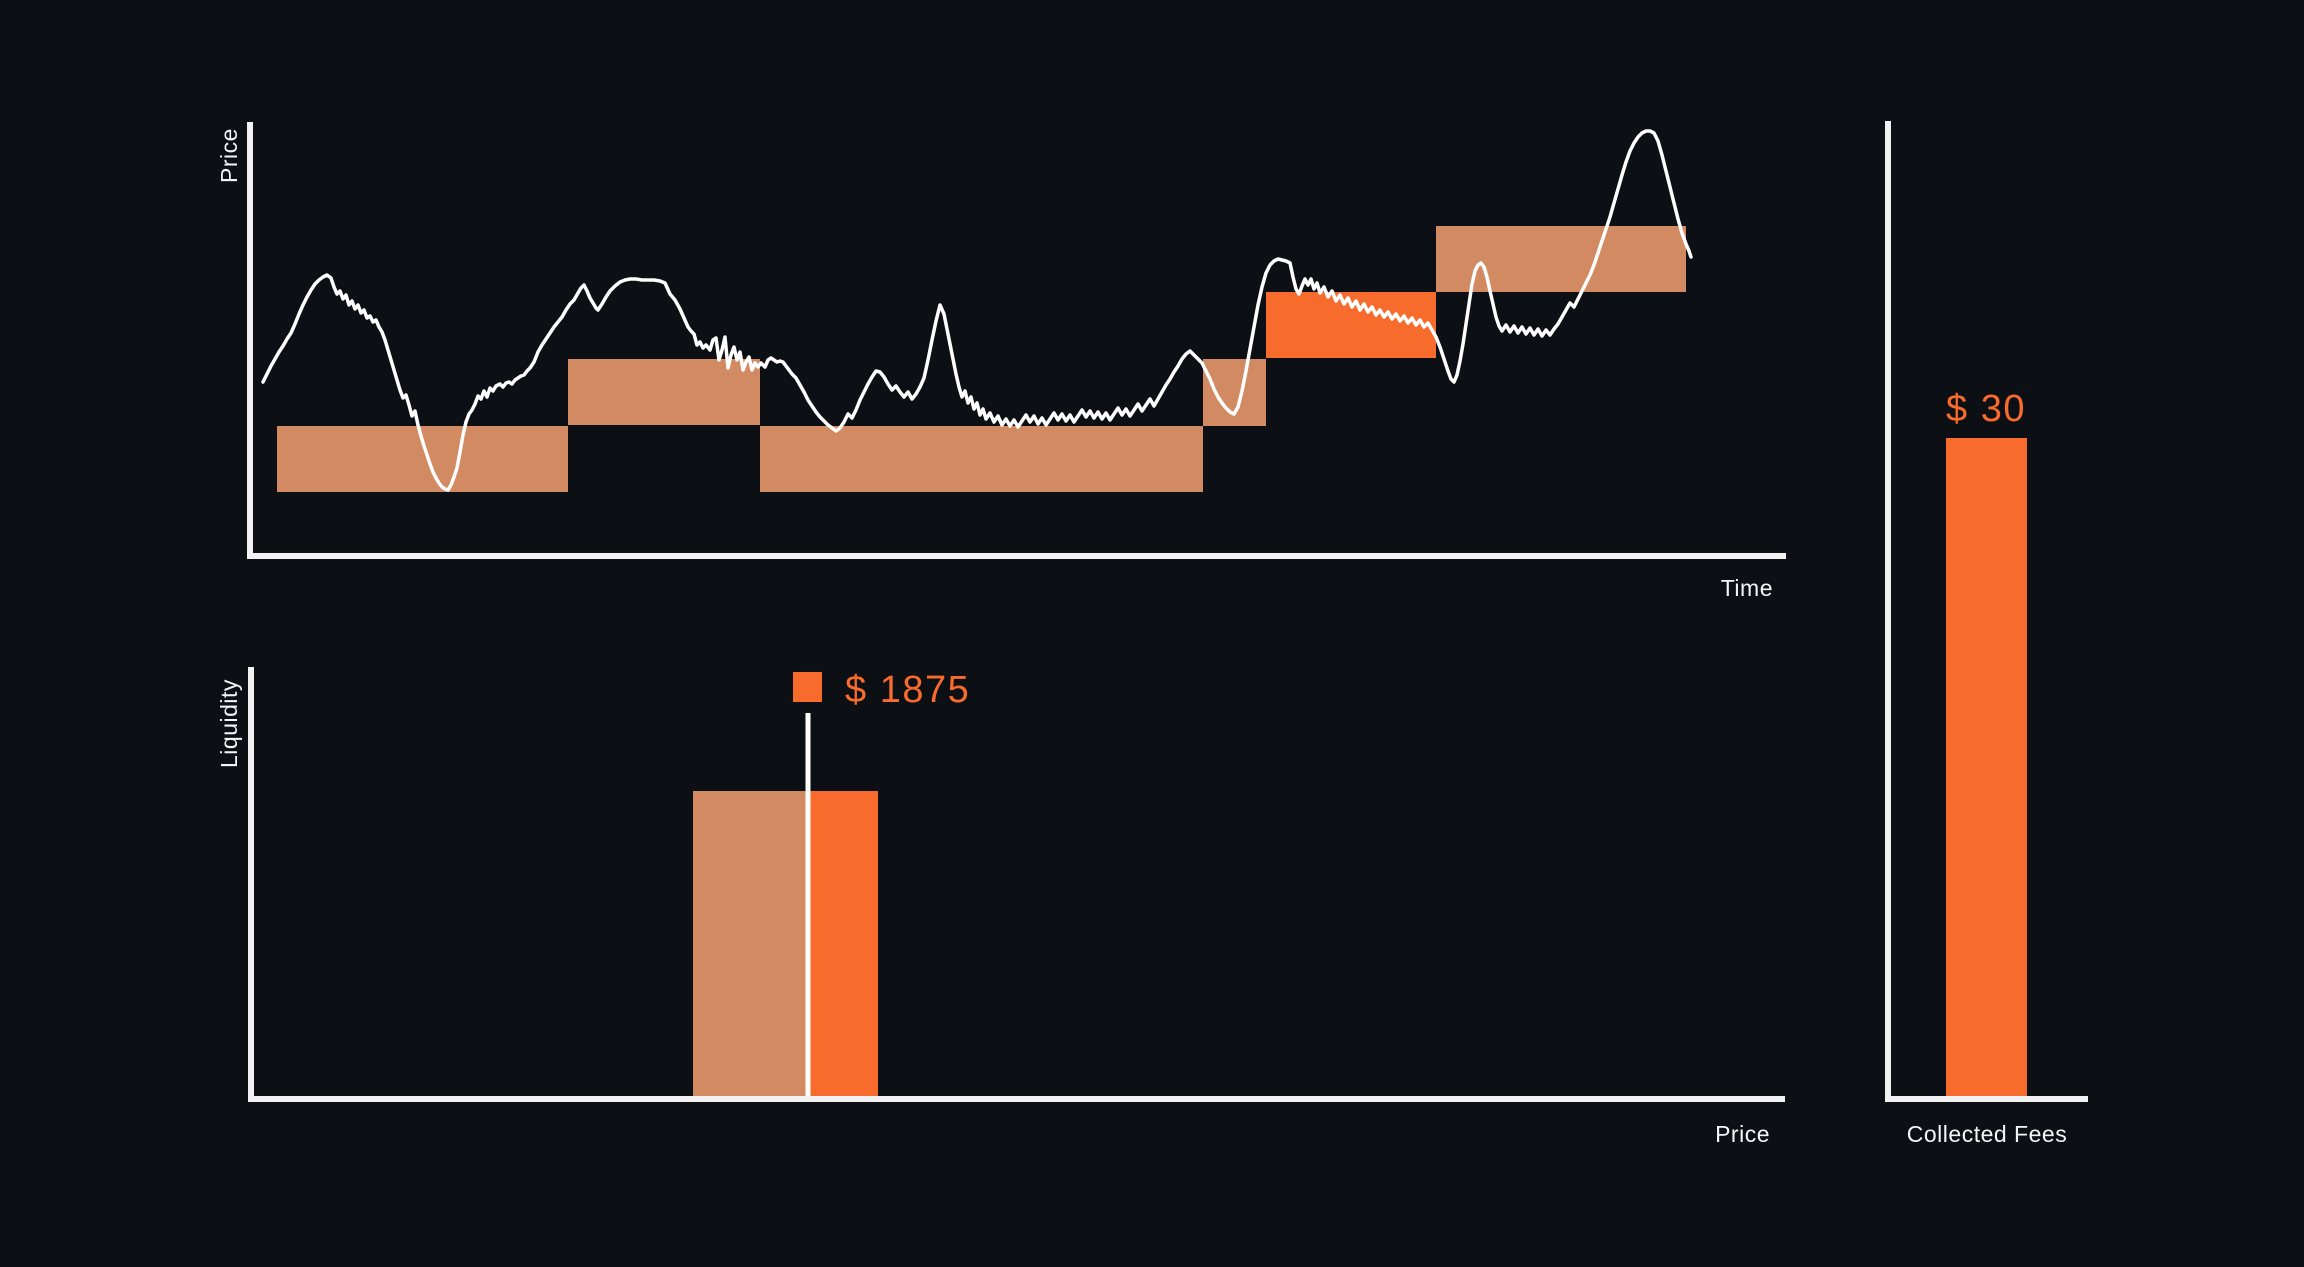 The height and width of the screenshot is (1267, 2304). I want to click on liquidity-xlabel: Price, so click(1742, 1134).